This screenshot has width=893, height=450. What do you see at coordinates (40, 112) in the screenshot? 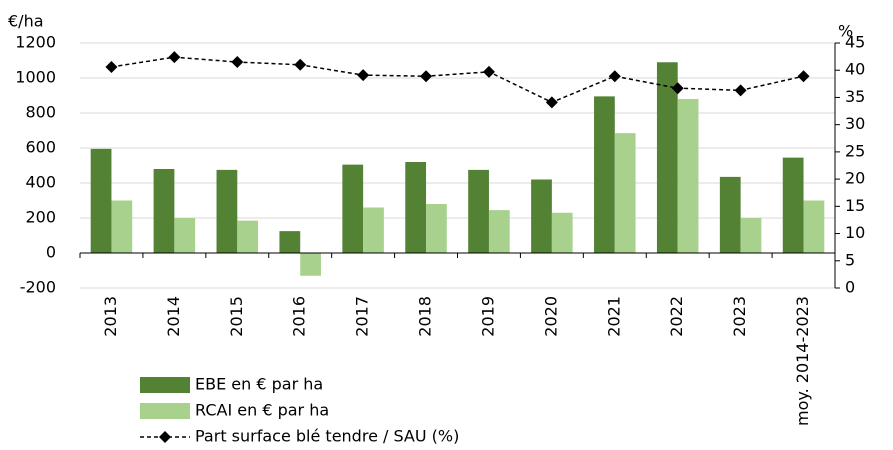
I see `y-tick-label: 800` at bounding box center [40, 112].